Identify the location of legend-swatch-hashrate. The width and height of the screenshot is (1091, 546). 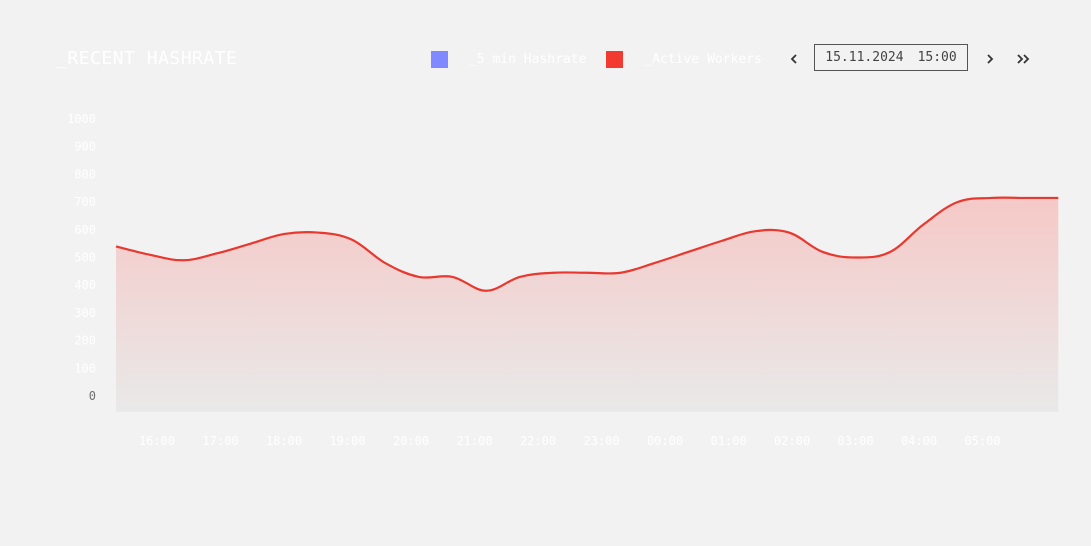
(439, 59).